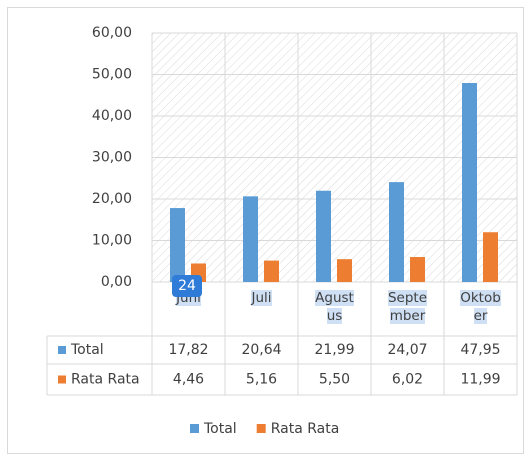  What do you see at coordinates (188, 350) in the screenshot?
I see `table-cell: 17,82` at bounding box center [188, 350].